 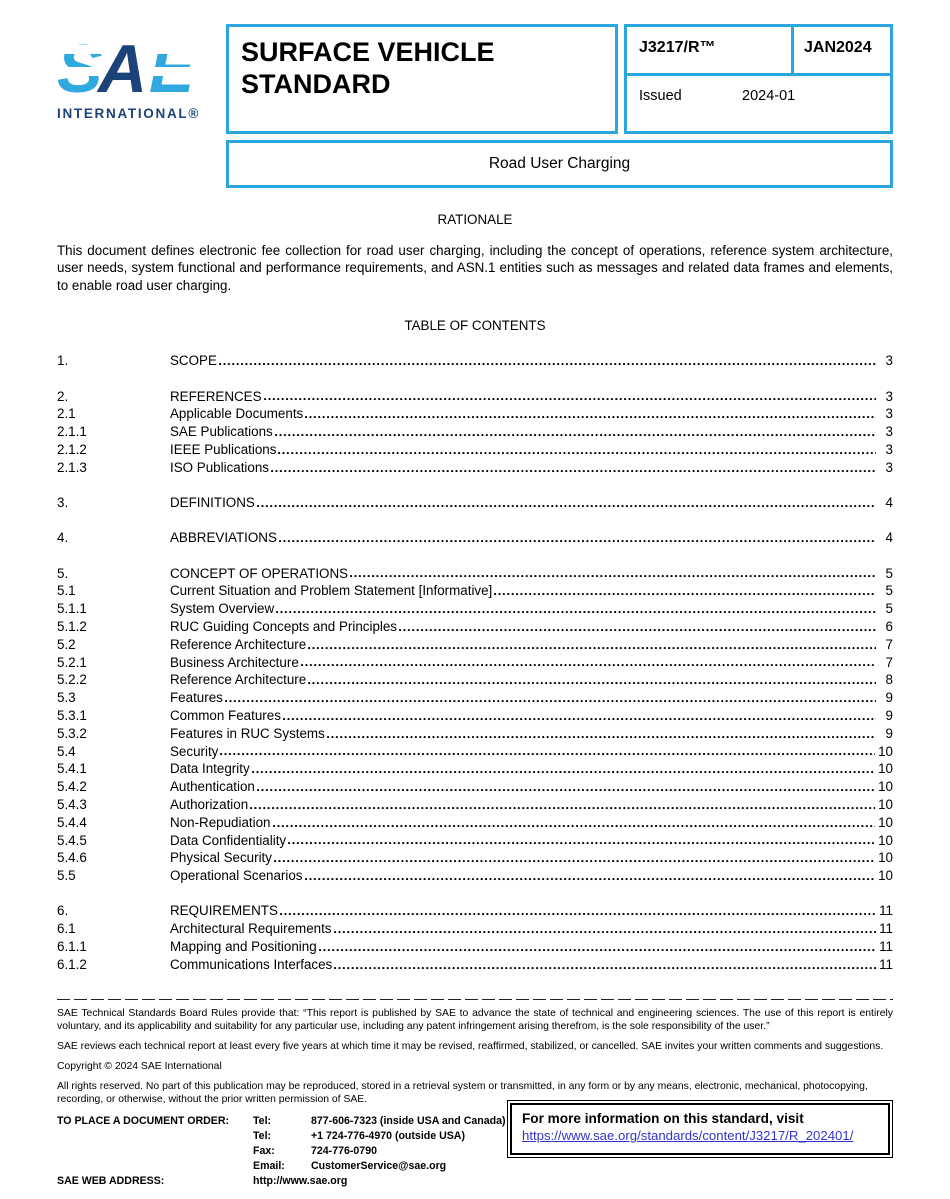 What do you see at coordinates (72, 787) in the screenshot?
I see `toc-entry-number: 5.4.2` at bounding box center [72, 787].